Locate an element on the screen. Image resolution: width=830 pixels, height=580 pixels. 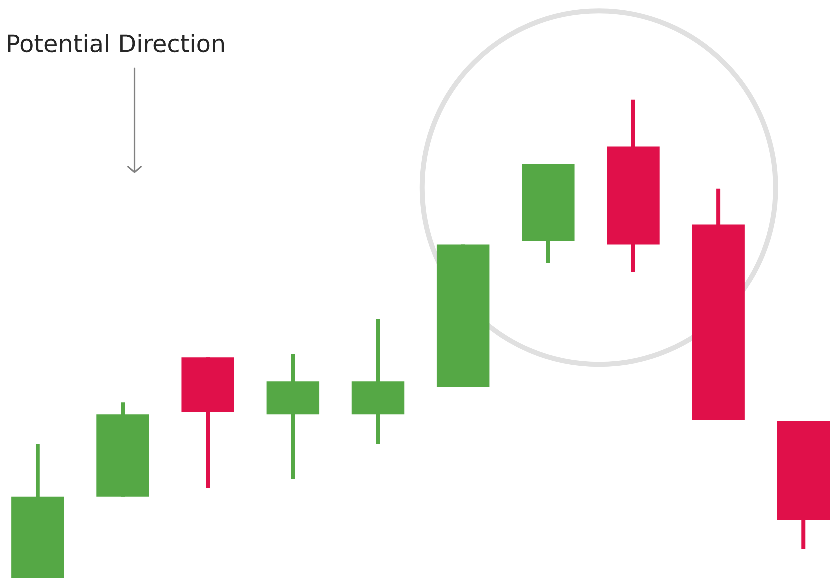
chart-title: Potential Direction is located at coordinates (116, 43).